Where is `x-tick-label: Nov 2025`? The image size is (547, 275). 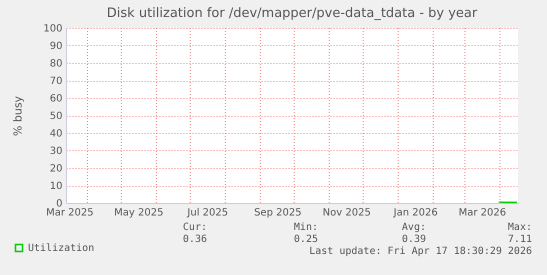
x-tick-label: Nov 2025 is located at coordinates (346, 213).